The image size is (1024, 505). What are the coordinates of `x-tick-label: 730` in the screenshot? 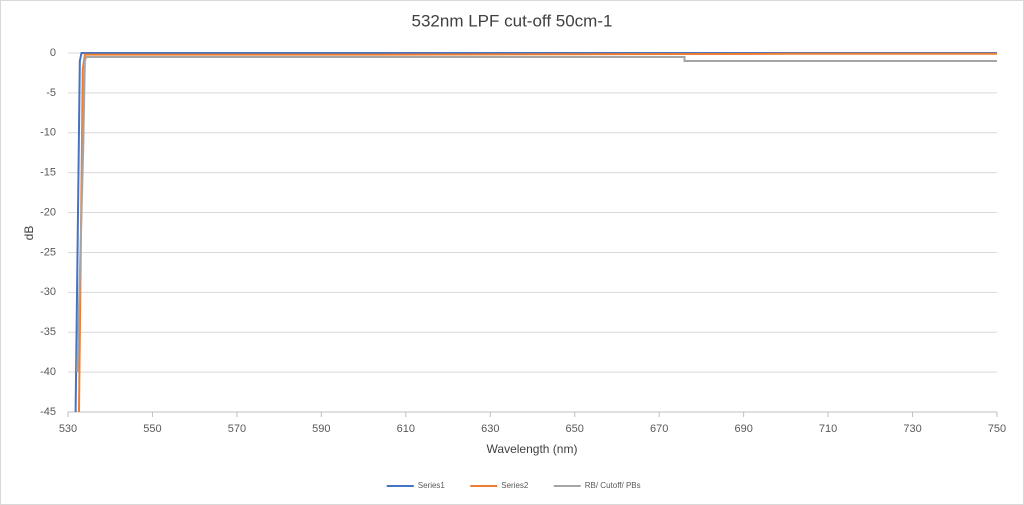 It's located at (912, 429).